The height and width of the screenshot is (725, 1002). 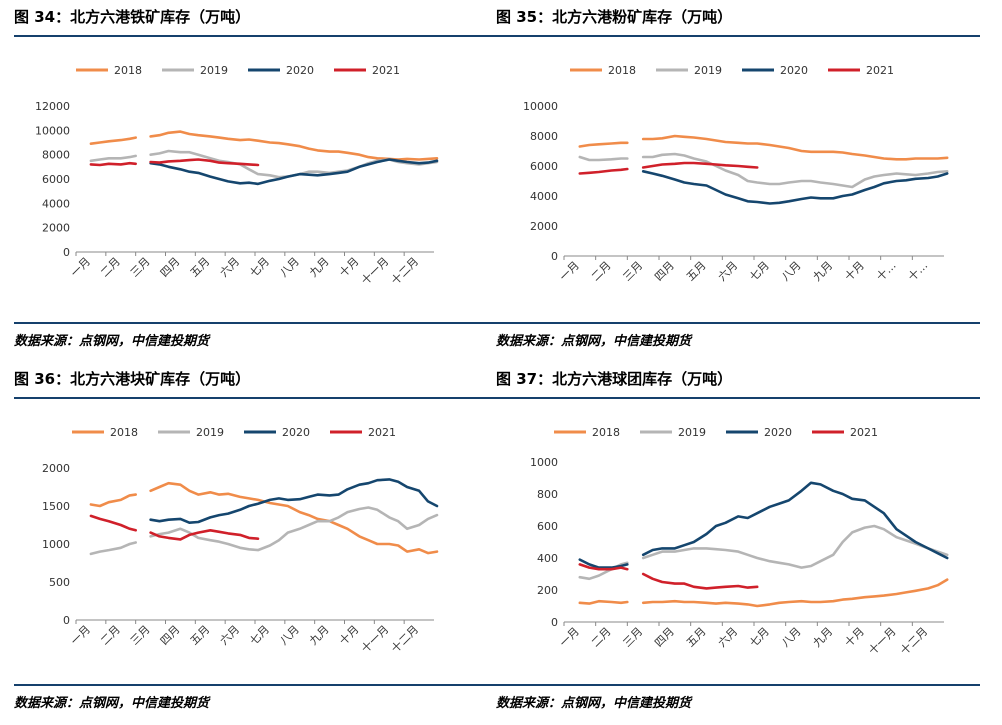 What do you see at coordinates (112, 703) in the screenshot?
I see `source-note-36: 数据来源：点钢网，中信建投期货` at bounding box center [112, 703].